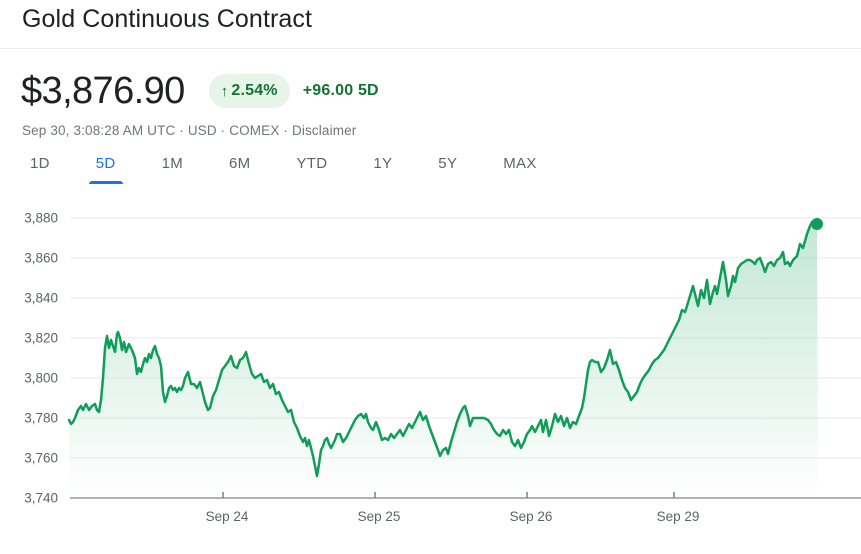  Describe the element at coordinates (324, 130) in the screenshot. I see `disclaimer-link: Disclaimer` at that location.